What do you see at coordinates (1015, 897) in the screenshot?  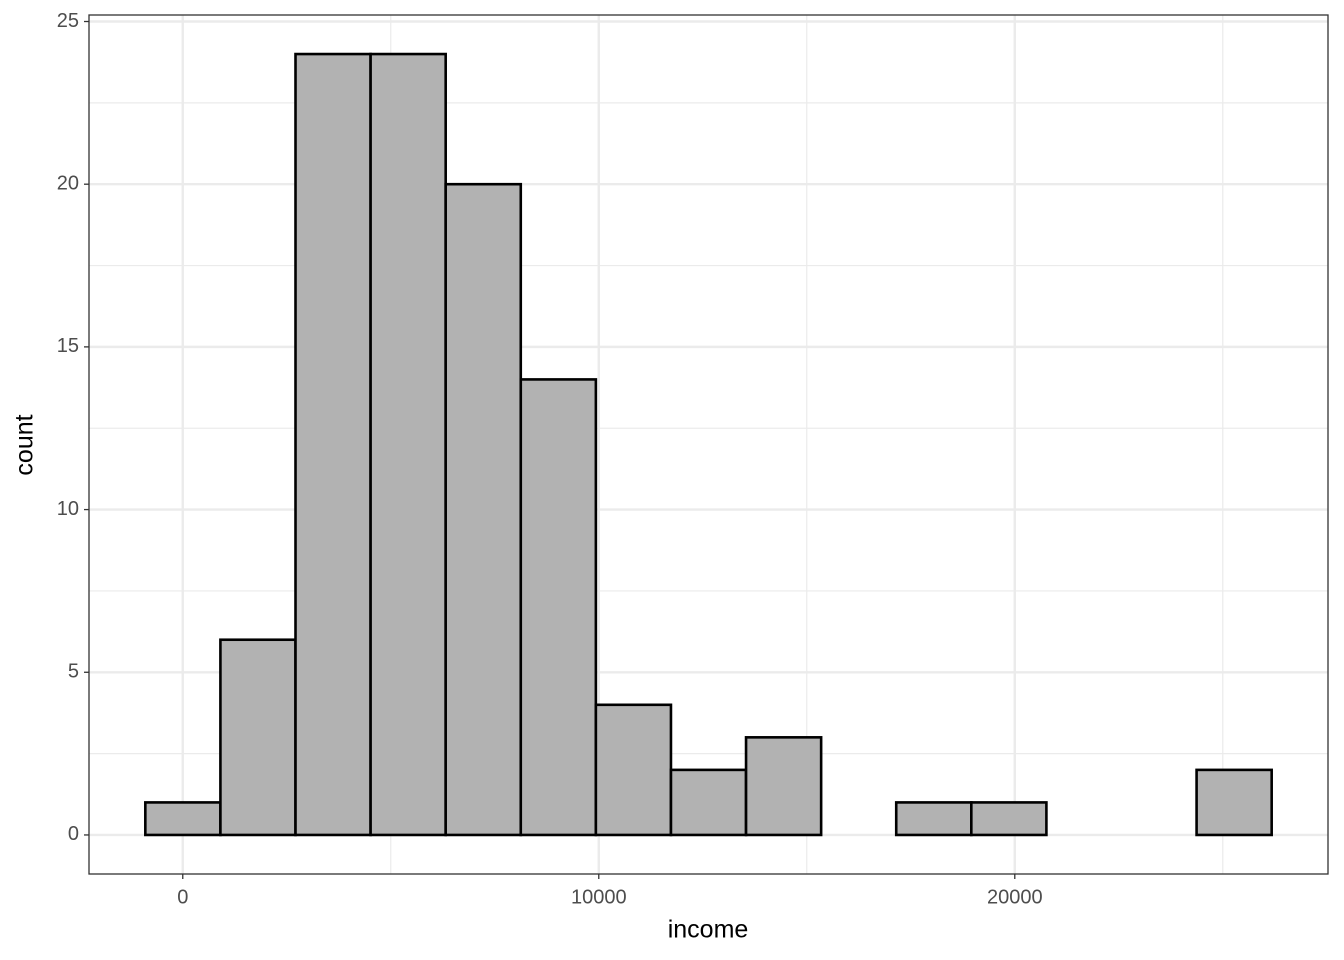 I see `x-tick-label: 20000` at bounding box center [1015, 897].